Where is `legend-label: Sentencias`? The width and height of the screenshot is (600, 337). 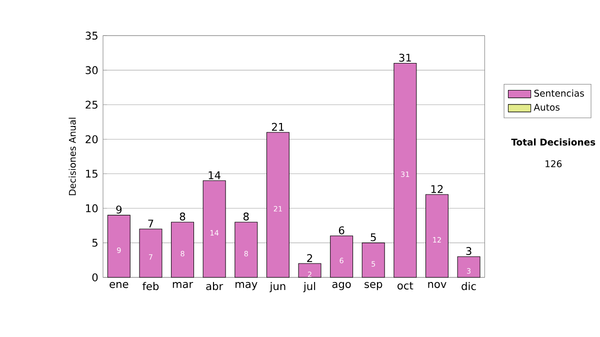 legend-label: Sentencias is located at coordinates (559, 93).